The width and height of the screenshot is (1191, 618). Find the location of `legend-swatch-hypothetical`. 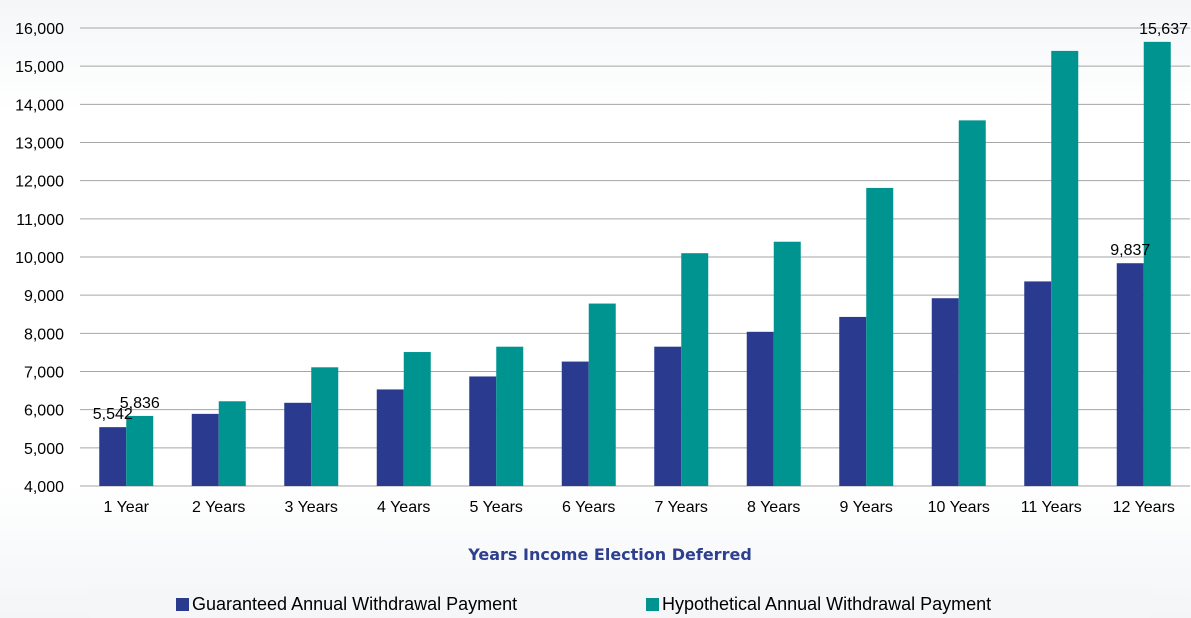

legend-swatch-hypothetical is located at coordinates (652, 604).